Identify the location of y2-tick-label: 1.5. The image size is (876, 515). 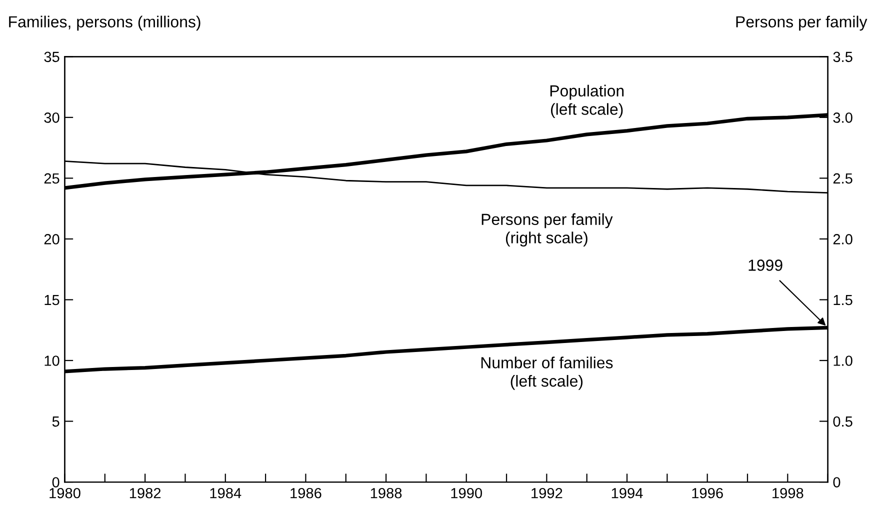
(843, 300).